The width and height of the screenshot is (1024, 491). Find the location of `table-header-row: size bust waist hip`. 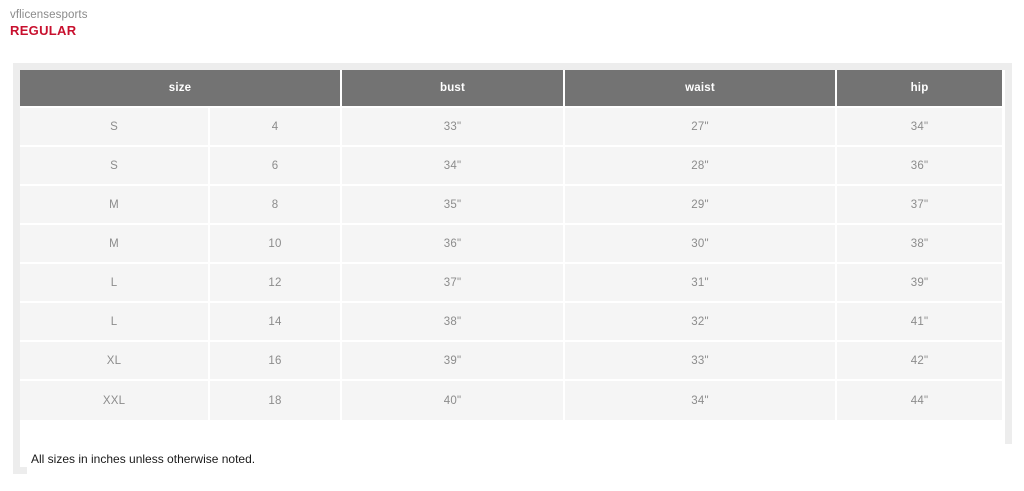

table-header-row: size bust waist hip is located at coordinates (511, 89).